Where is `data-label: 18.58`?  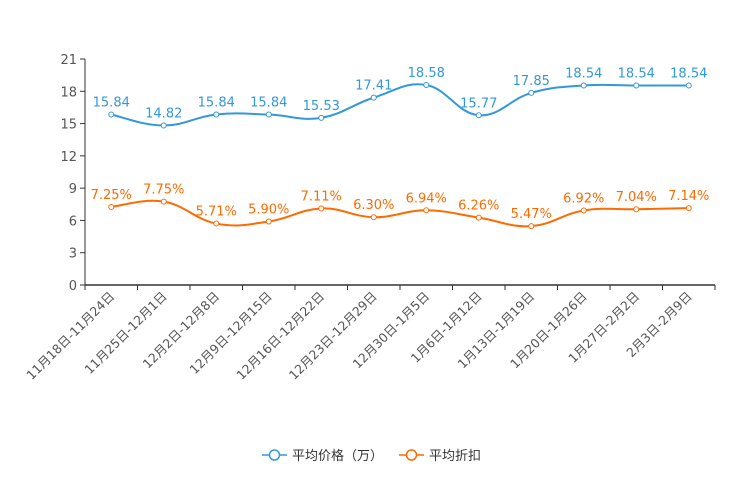 data-label: 18.58 is located at coordinates (426, 73).